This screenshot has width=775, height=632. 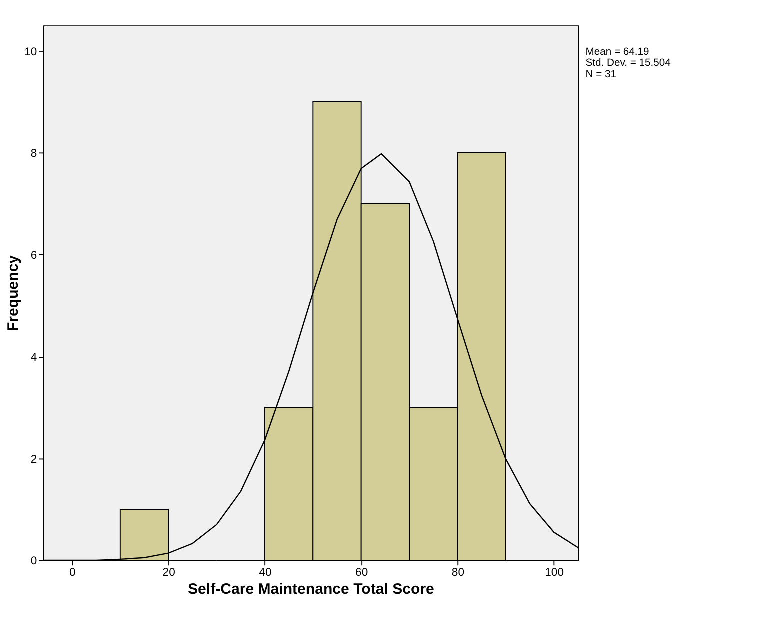 I want to click on text: Std. Dev. = 15.504, so click(x=629, y=64).